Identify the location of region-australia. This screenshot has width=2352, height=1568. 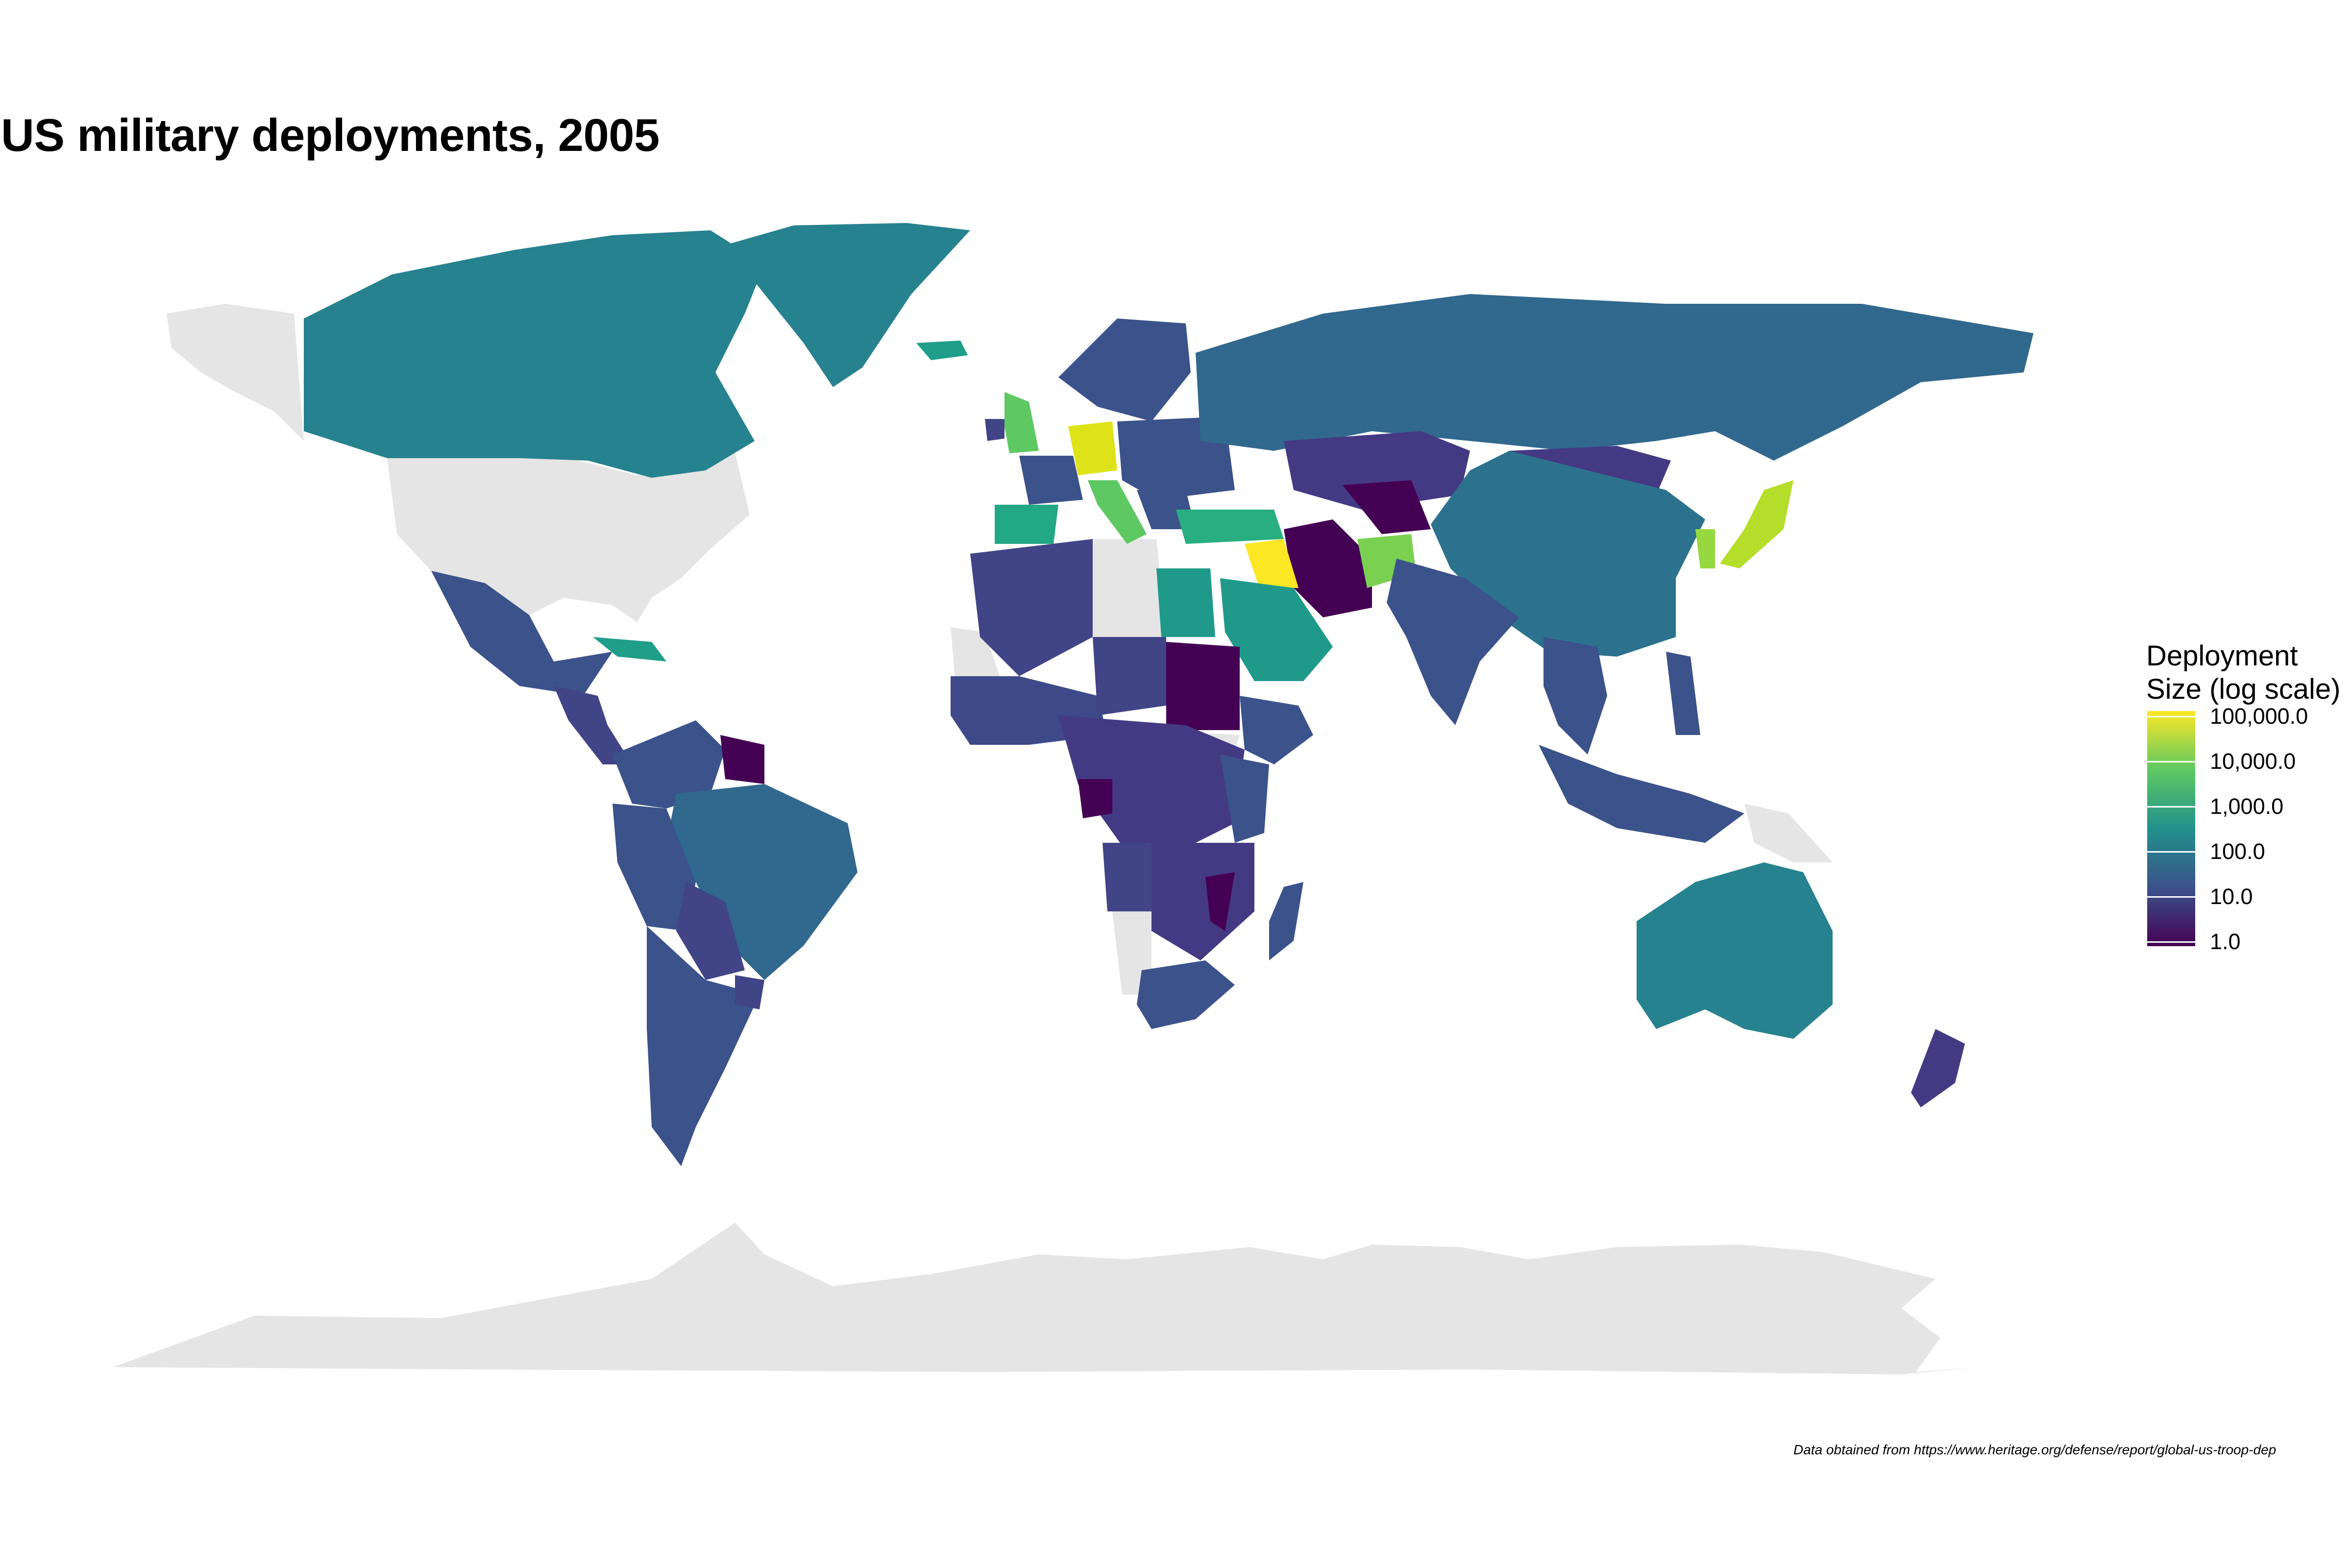
(1735, 950).